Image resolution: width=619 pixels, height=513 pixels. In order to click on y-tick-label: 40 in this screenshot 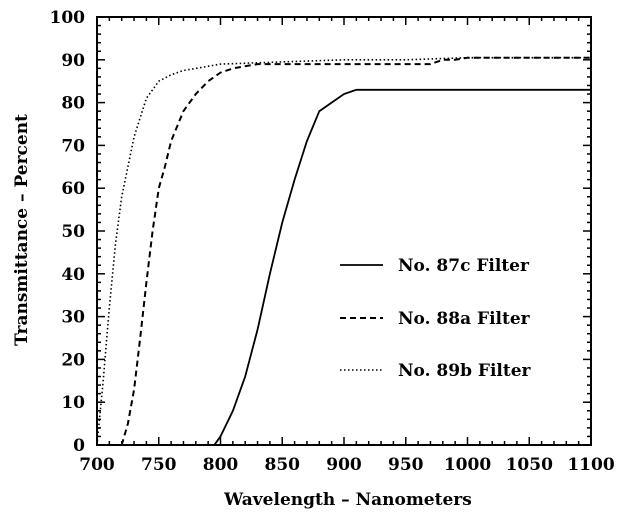, I will do `click(73, 275)`.